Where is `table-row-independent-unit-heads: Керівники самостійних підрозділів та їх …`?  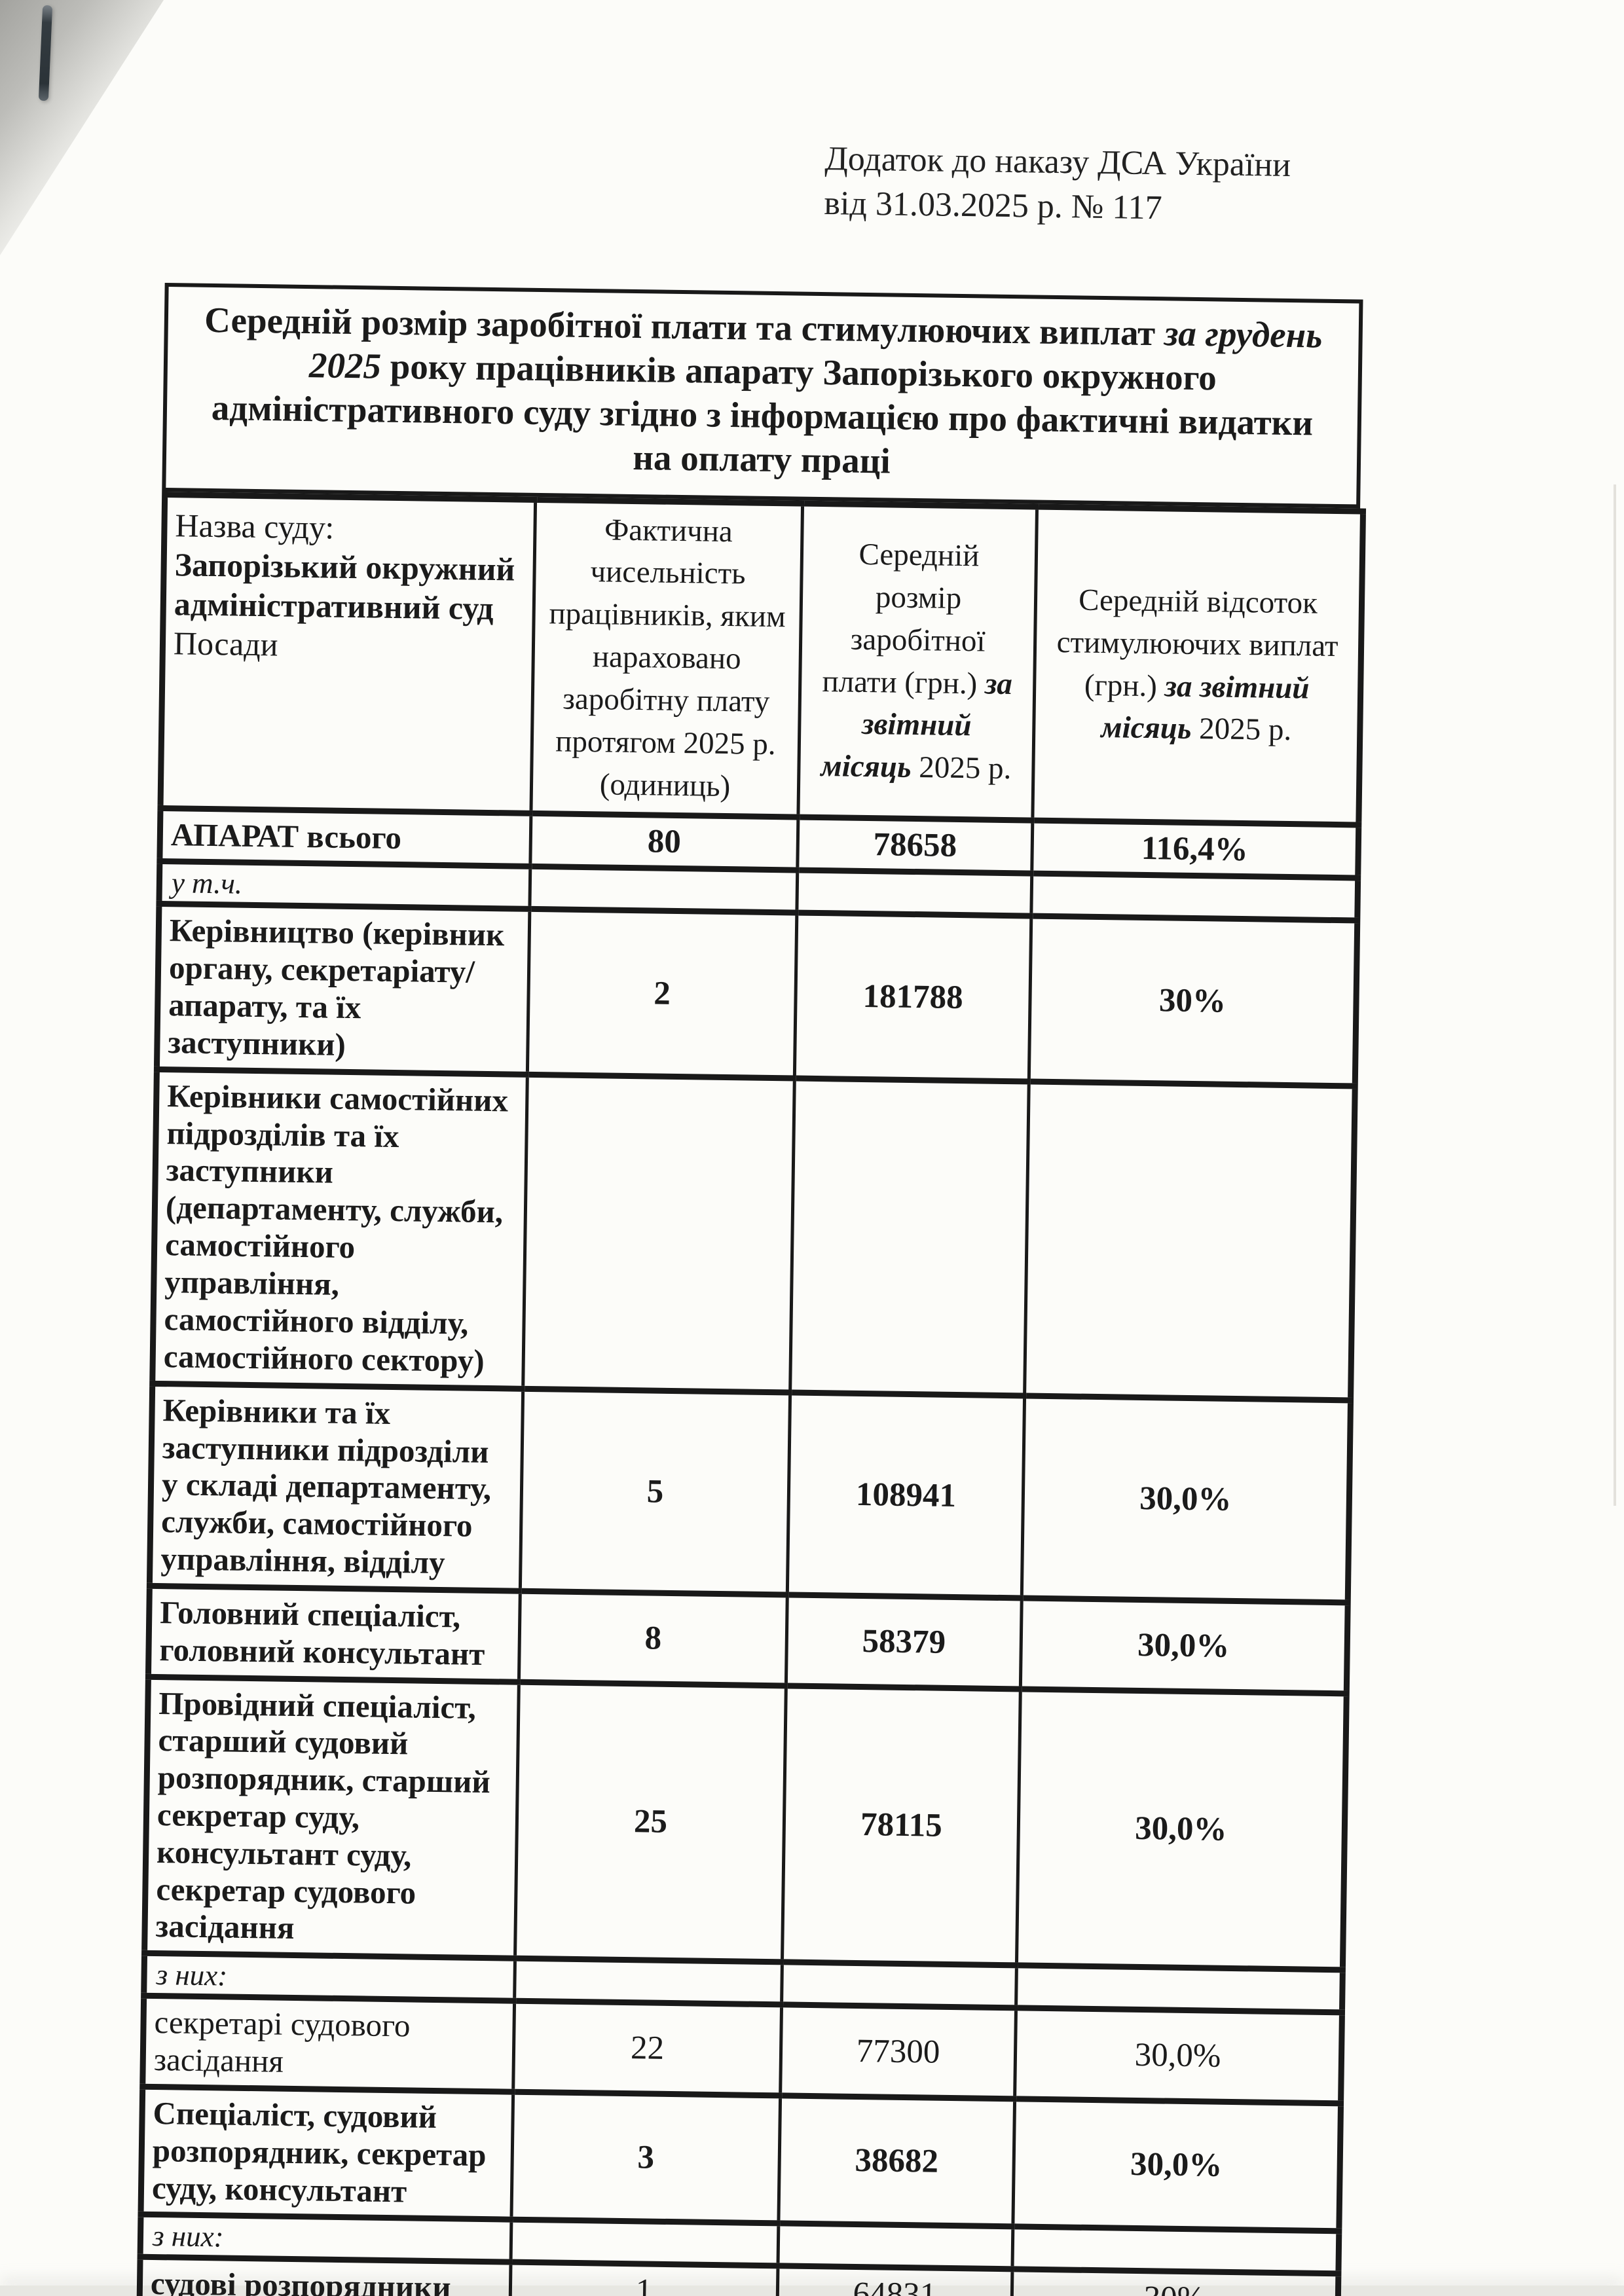
table-row-independent-unit-heads: Керівники самостійних підрозділів та їх … is located at coordinates (754, 1234).